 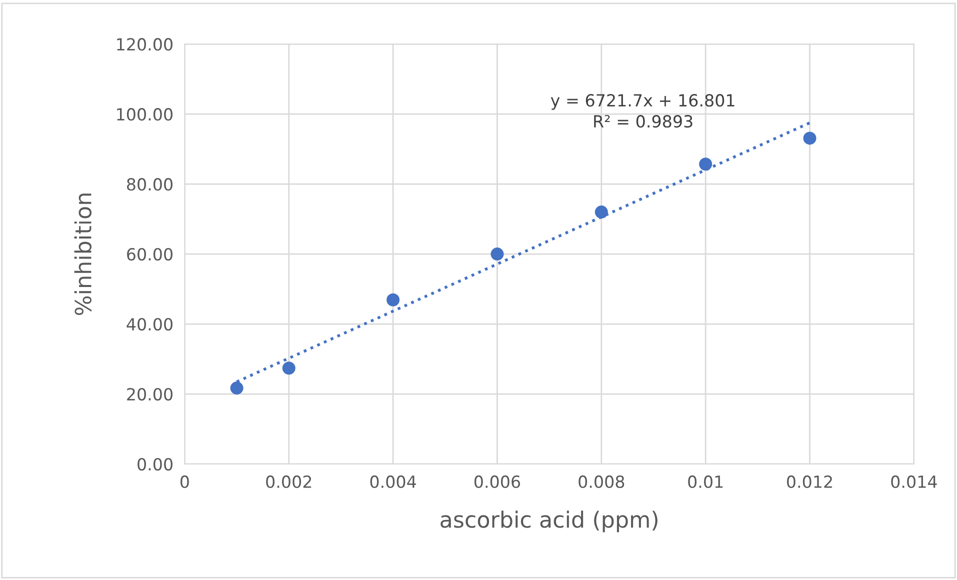 I want to click on x-tick-label: 0, so click(x=184, y=481).